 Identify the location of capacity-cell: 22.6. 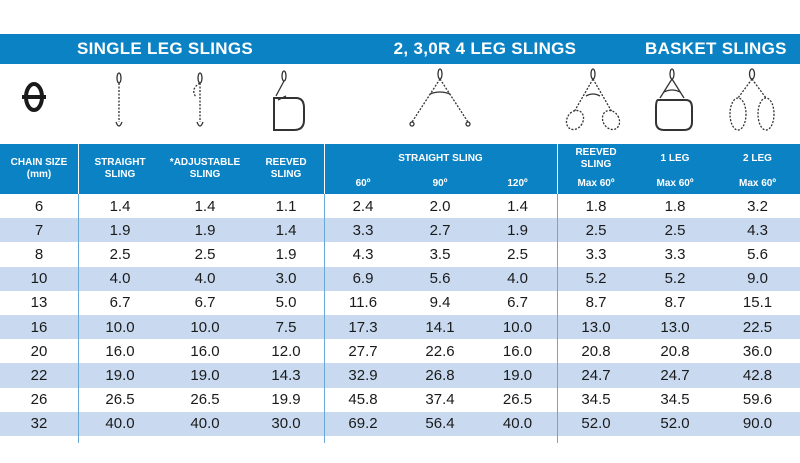
(440, 351).